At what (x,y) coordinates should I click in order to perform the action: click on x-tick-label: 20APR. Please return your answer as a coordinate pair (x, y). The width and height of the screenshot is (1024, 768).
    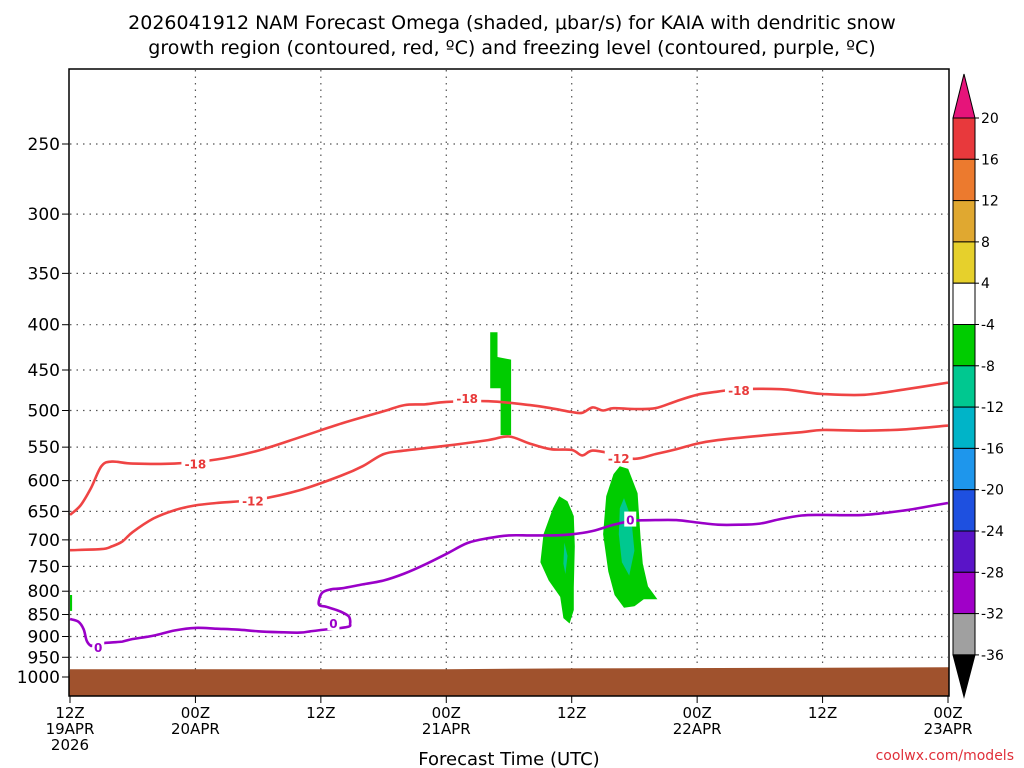
    Looking at the image, I should click on (195, 729).